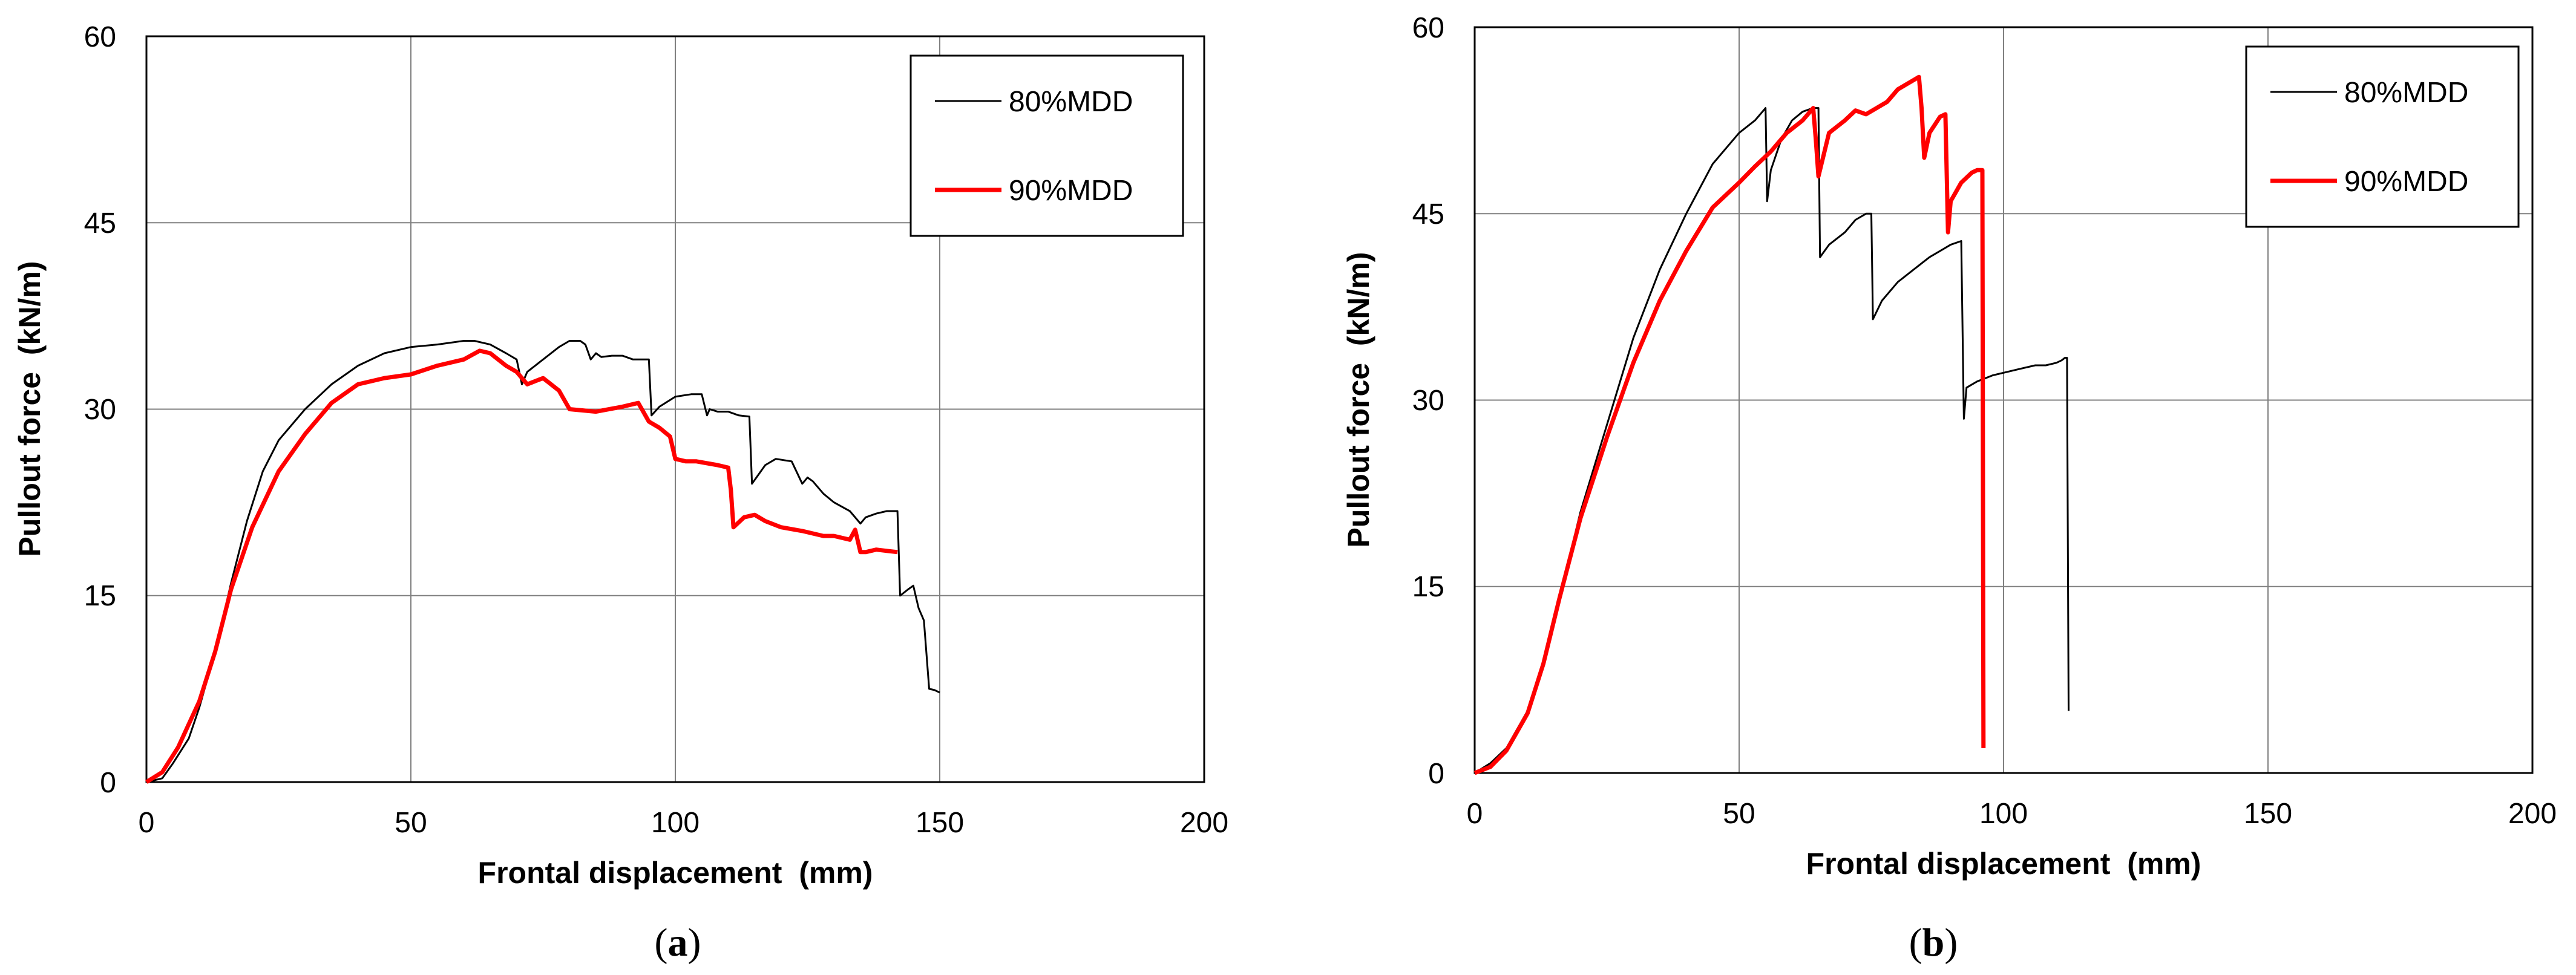 This screenshot has height=975, width=2576. Describe the element at coordinates (1204, 823) in the screenshot. I see `x-tick-a-200: 200` at that location.